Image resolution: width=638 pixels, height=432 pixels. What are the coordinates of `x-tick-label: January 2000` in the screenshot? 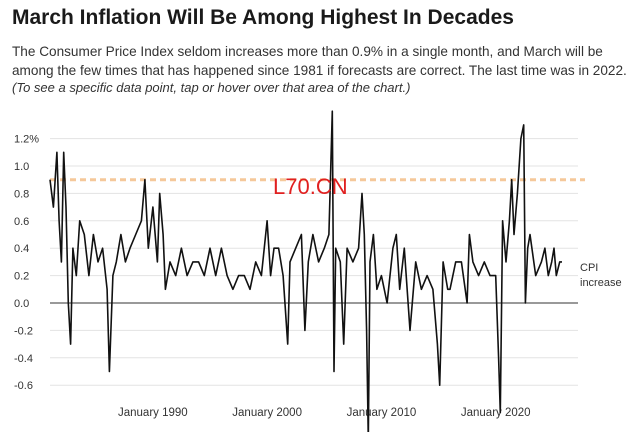 It's located at (267, 413).